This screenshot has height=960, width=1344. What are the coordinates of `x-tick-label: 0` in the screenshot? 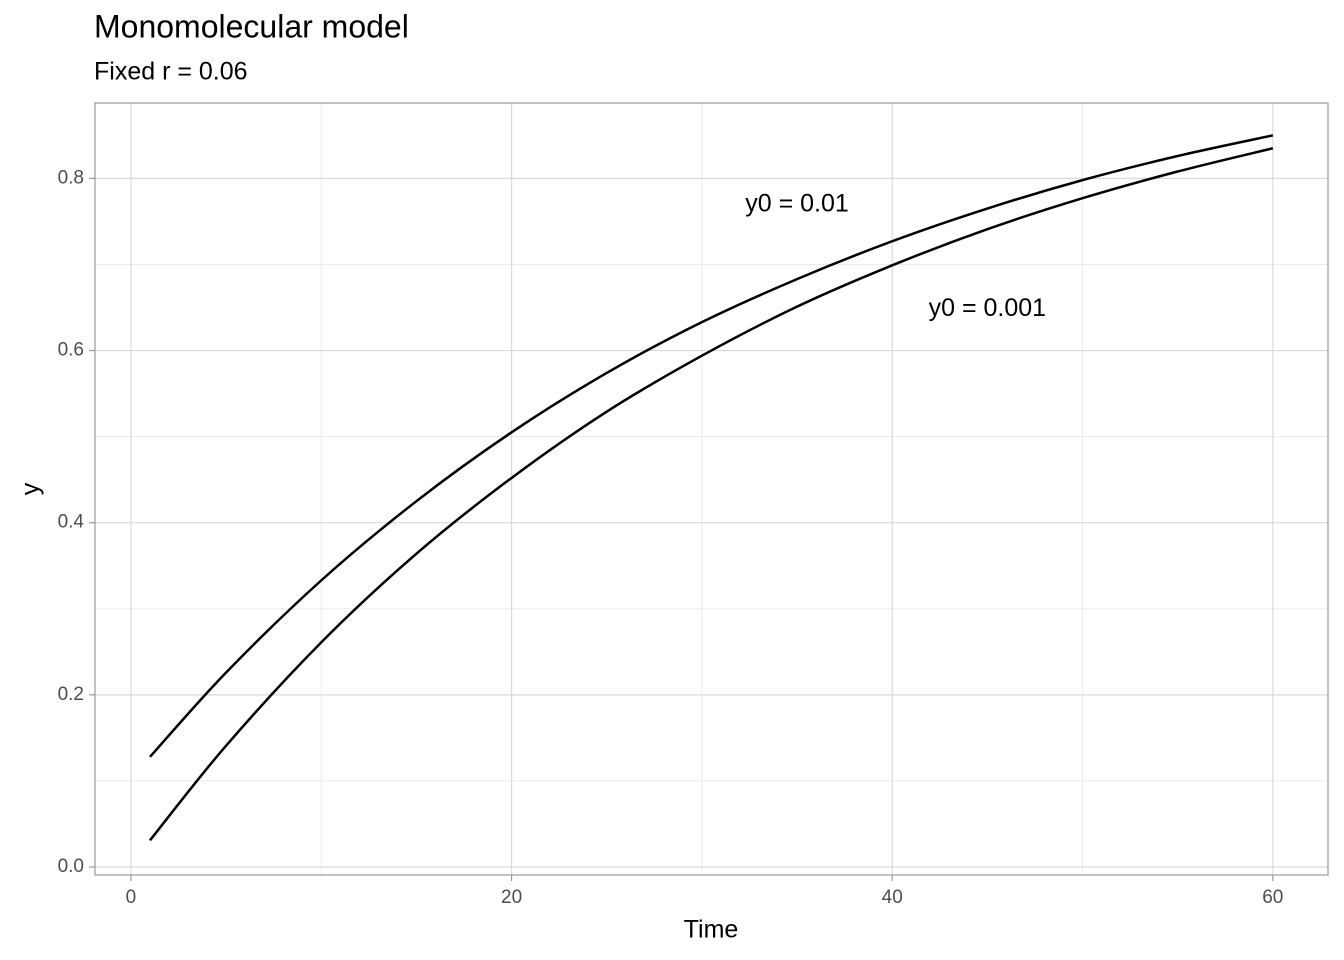 It's located at (131, 897).